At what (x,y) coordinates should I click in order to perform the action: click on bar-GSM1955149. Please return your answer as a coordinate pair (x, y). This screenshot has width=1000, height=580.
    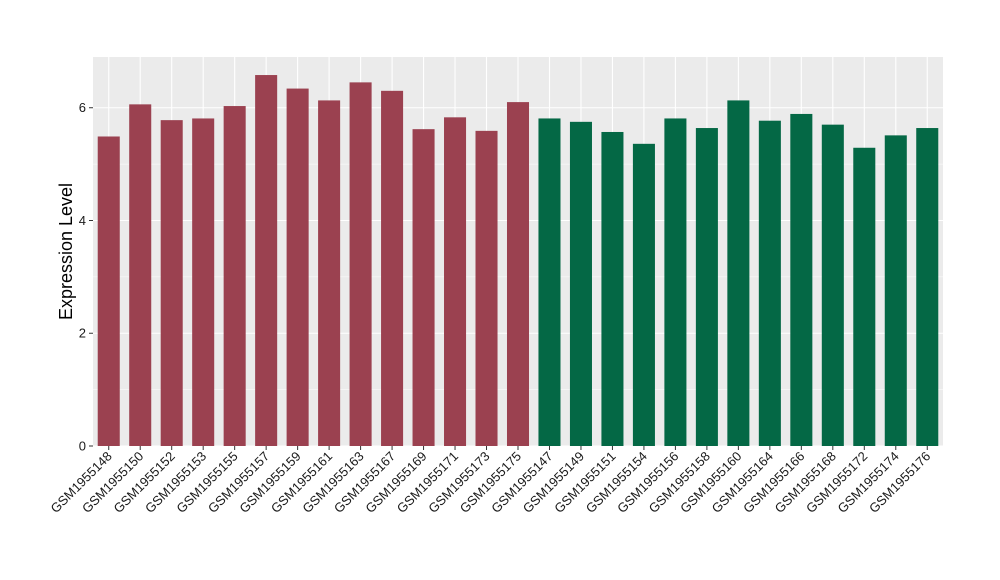
    Looking at the image, I should click on (580, 283).